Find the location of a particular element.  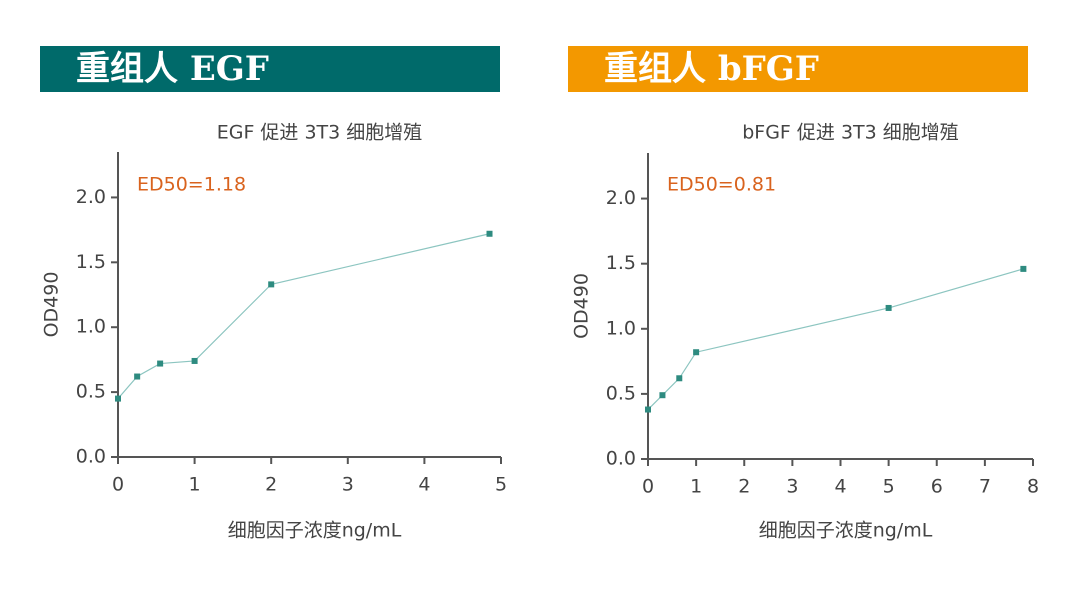

x-tick-label: 6 is located at coordinates (937, 487).